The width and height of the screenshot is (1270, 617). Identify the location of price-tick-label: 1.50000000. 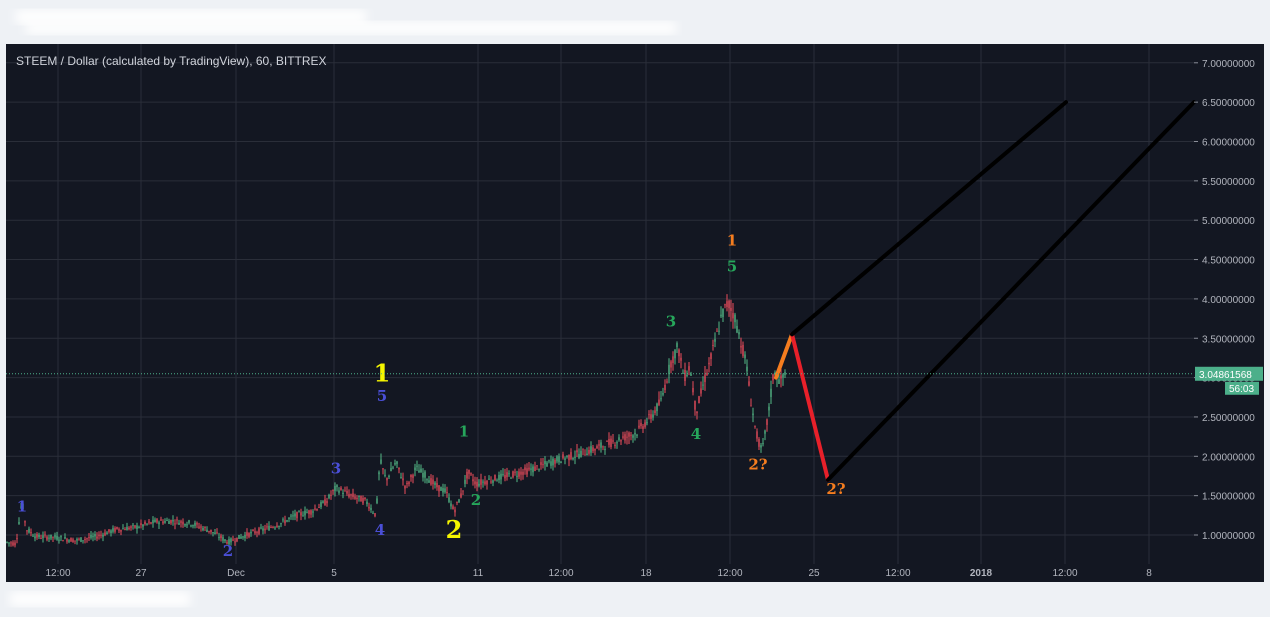
(1228, 497).